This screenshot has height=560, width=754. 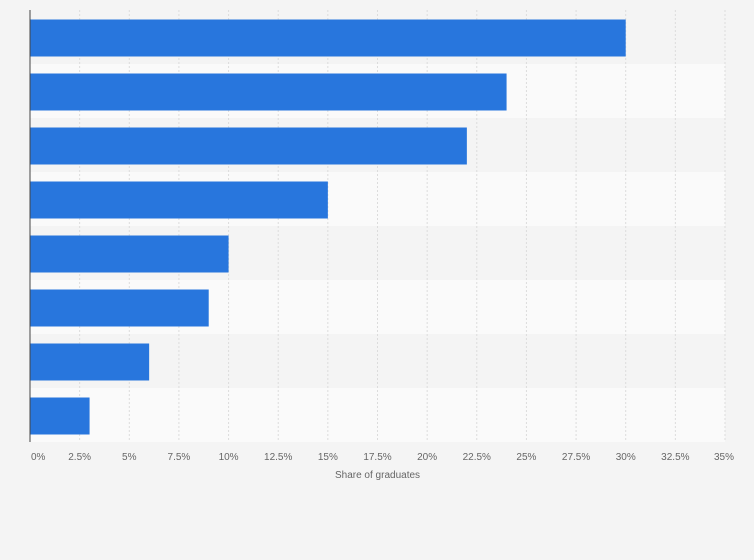 What do you see at coordinates (427, 457) in the screenshot?
I see `x-tick-label-8: 20%` at bounding box center [427, 457].